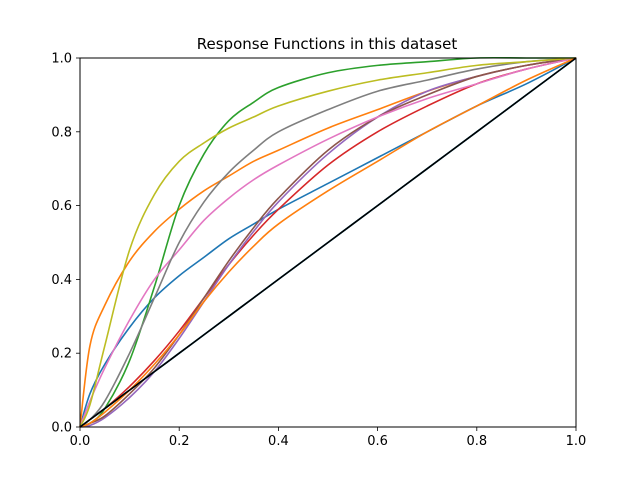 This screenshot has height=480, width=640. What do you see at coordinates (476, 441) in the screenshot?
I see `x-tick-label: 0.8` at bounding box center [476, 441].